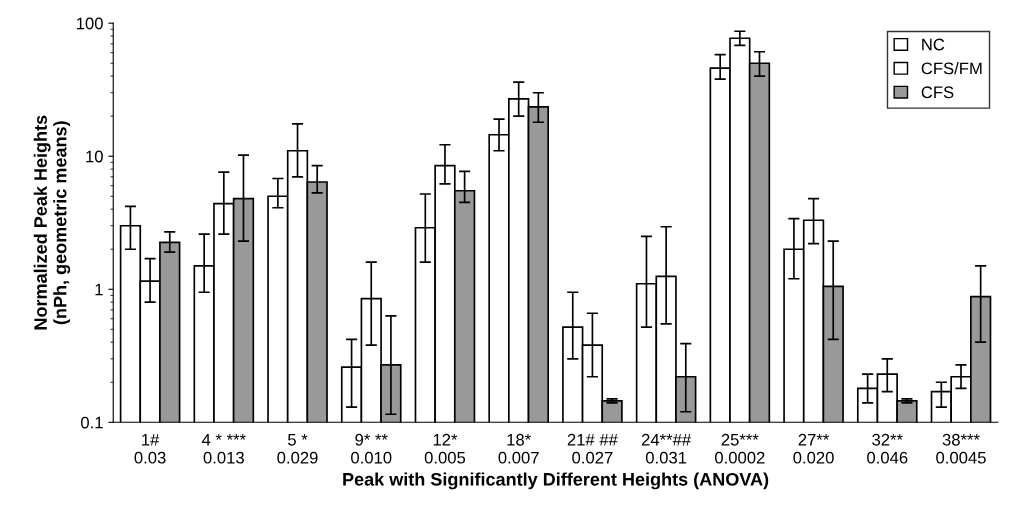 The height and width of the screenshot is (515, 1011). I want to click on legend-label: CFS, so click(937, 92).